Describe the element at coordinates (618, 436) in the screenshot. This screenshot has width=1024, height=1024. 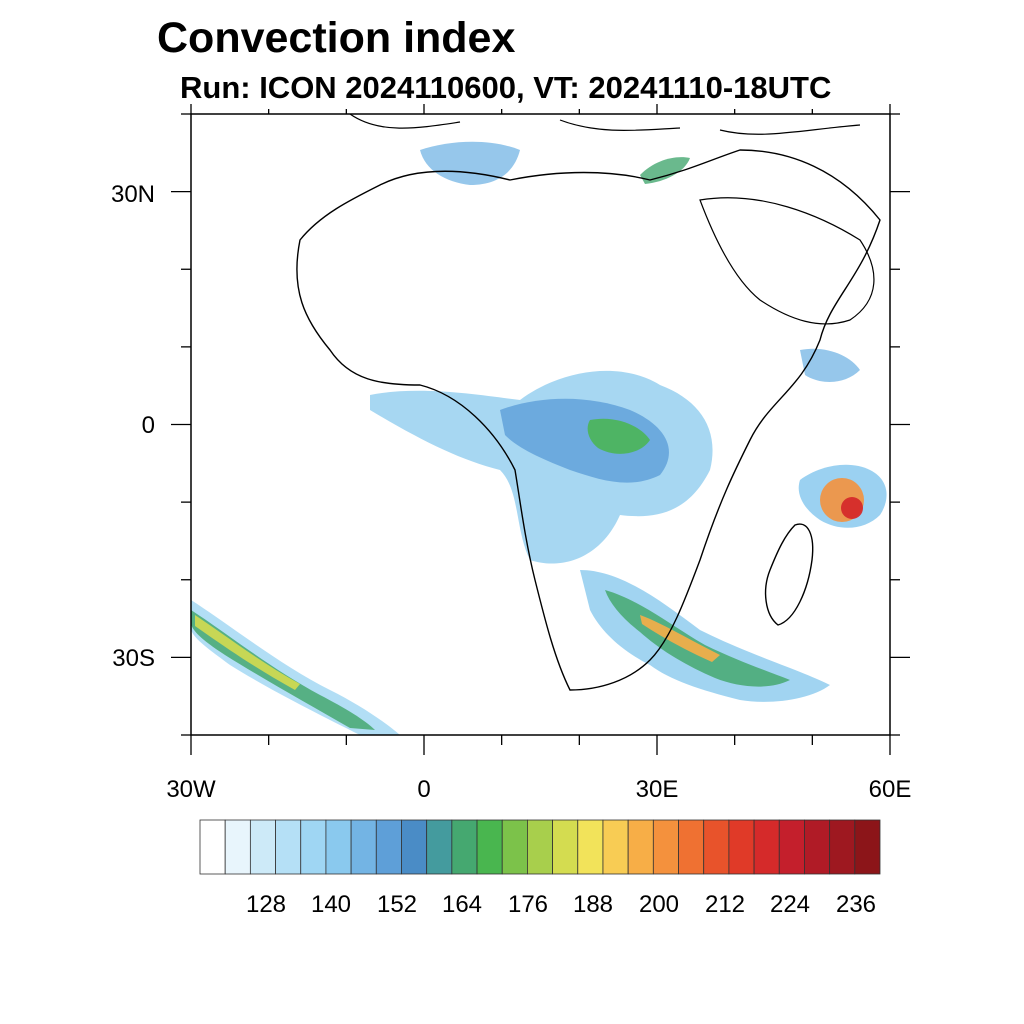
I see `convection-central-africa-peak` at that location.